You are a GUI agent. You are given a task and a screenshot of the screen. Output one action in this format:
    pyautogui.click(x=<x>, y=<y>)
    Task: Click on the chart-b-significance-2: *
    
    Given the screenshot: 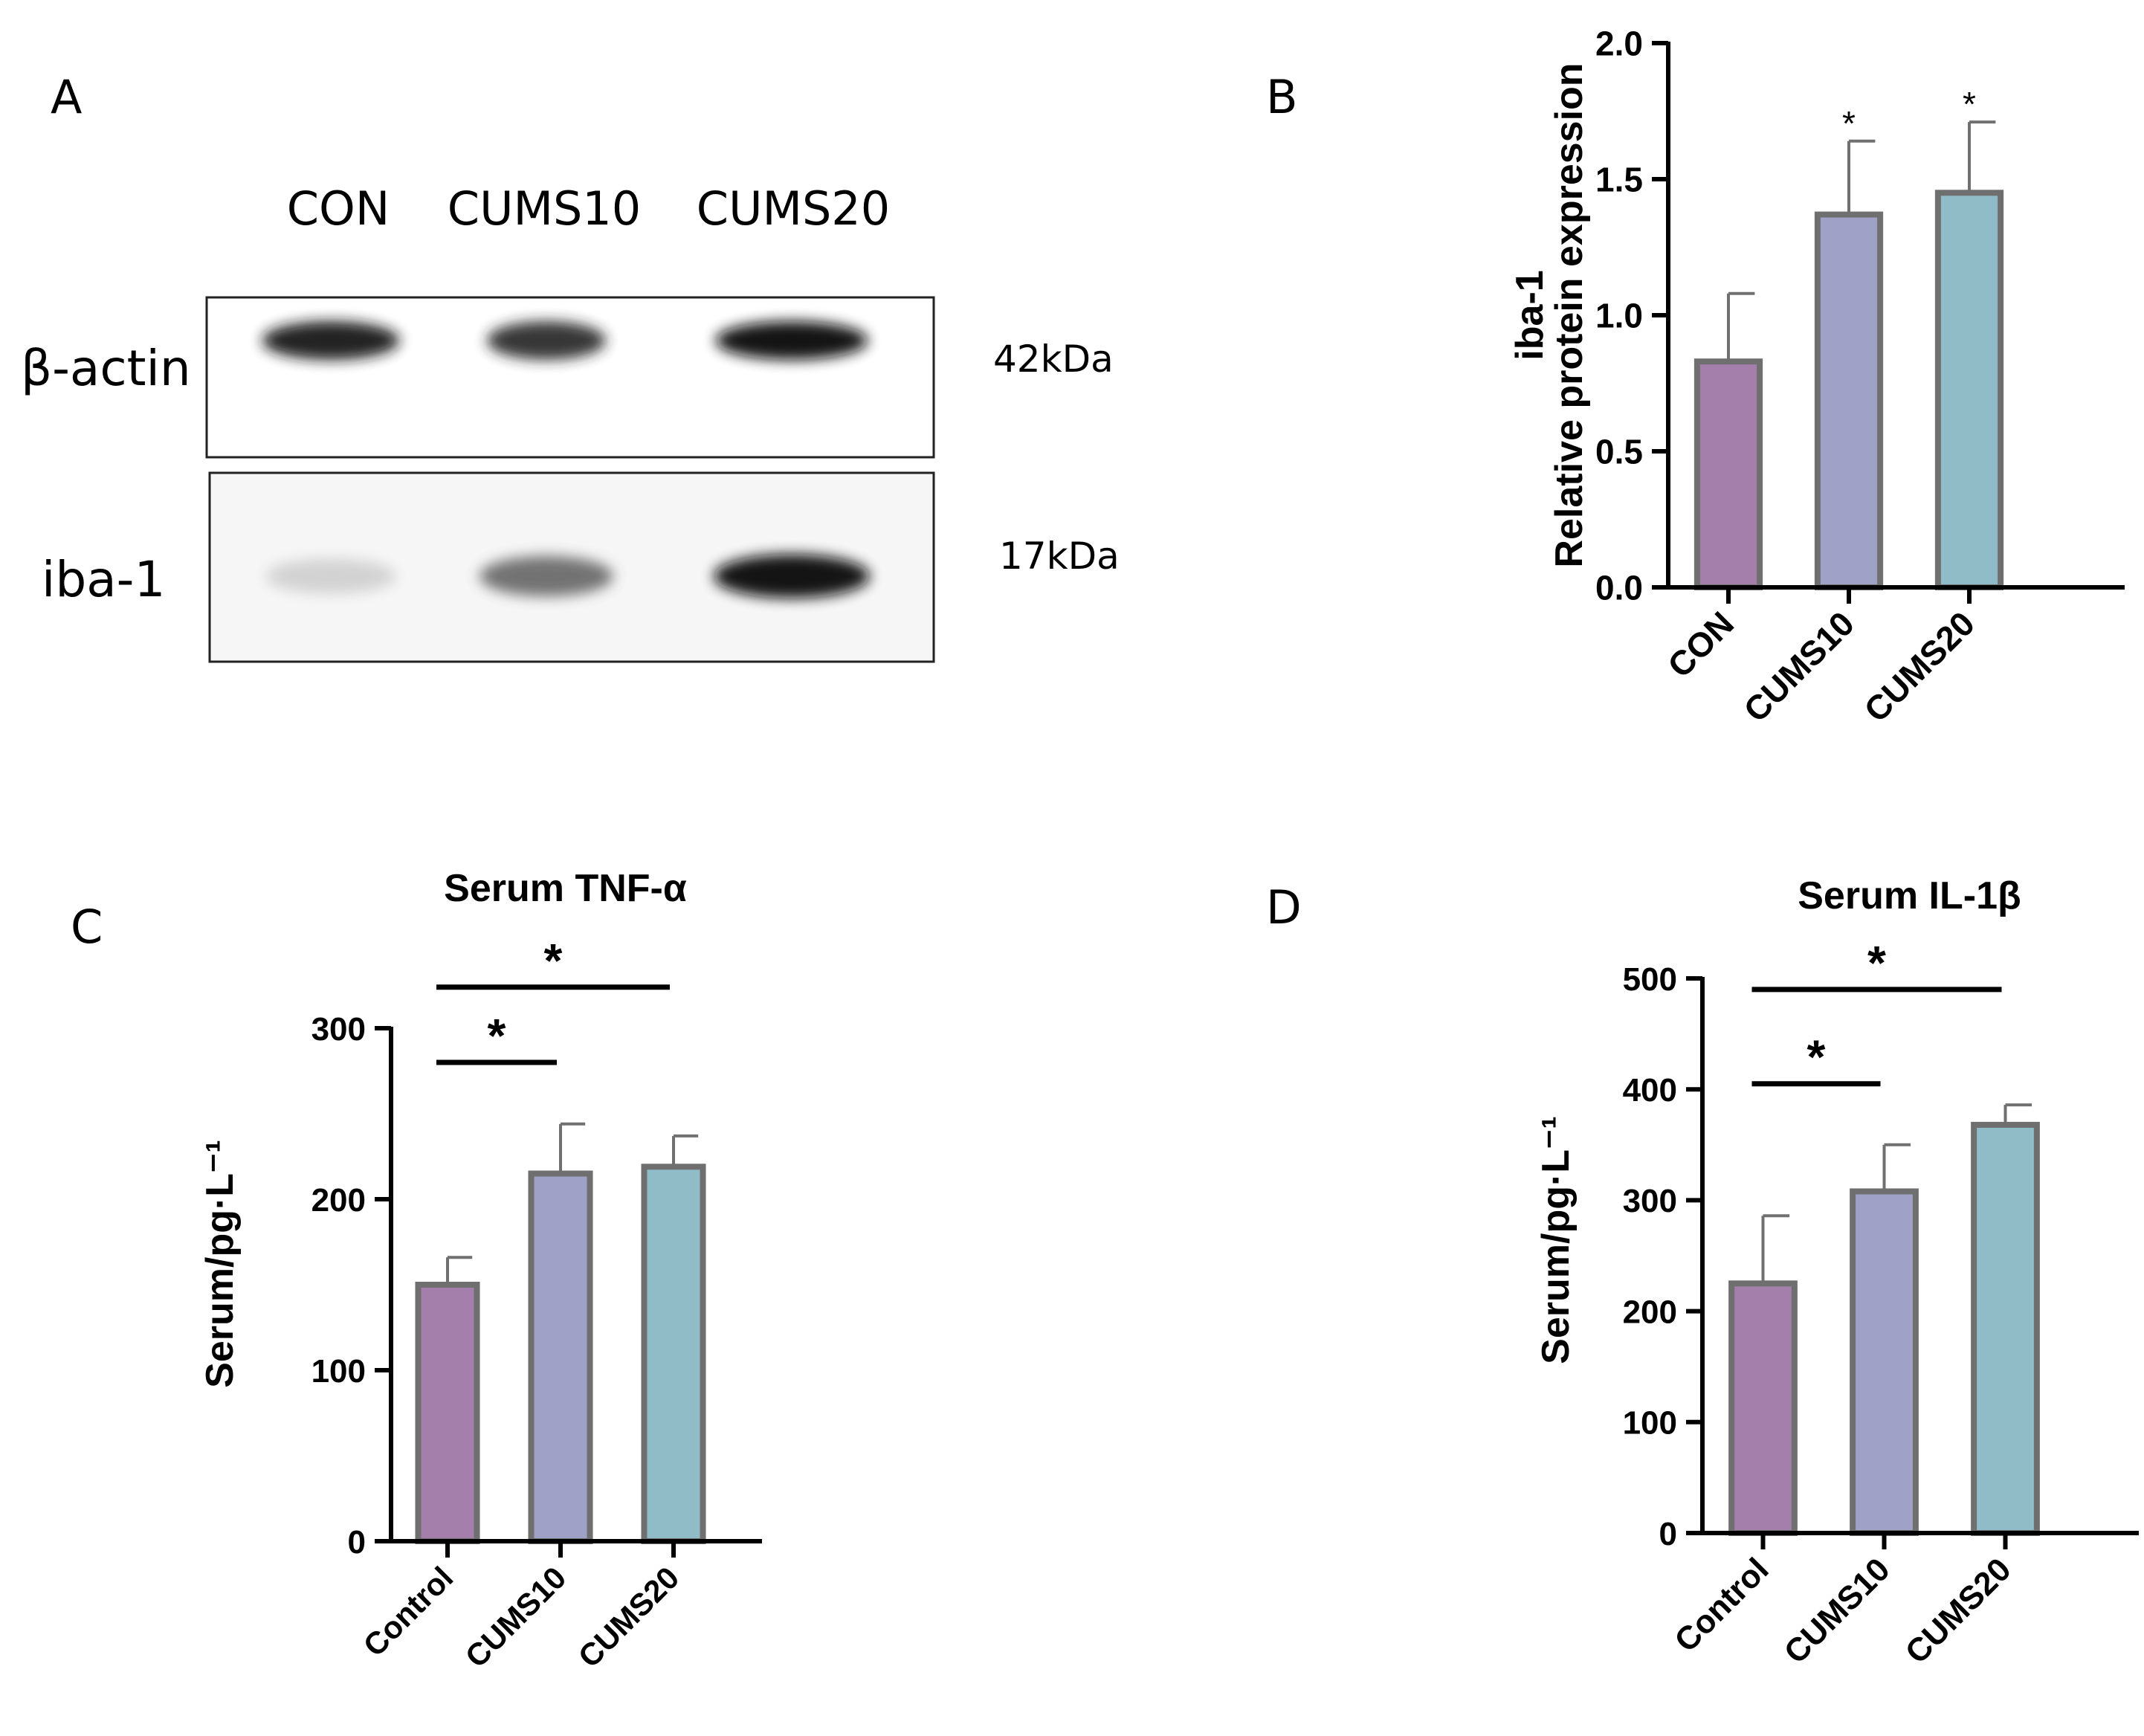 What is the action you would take?
    pyautogui.click(x=1849, y=123)
    